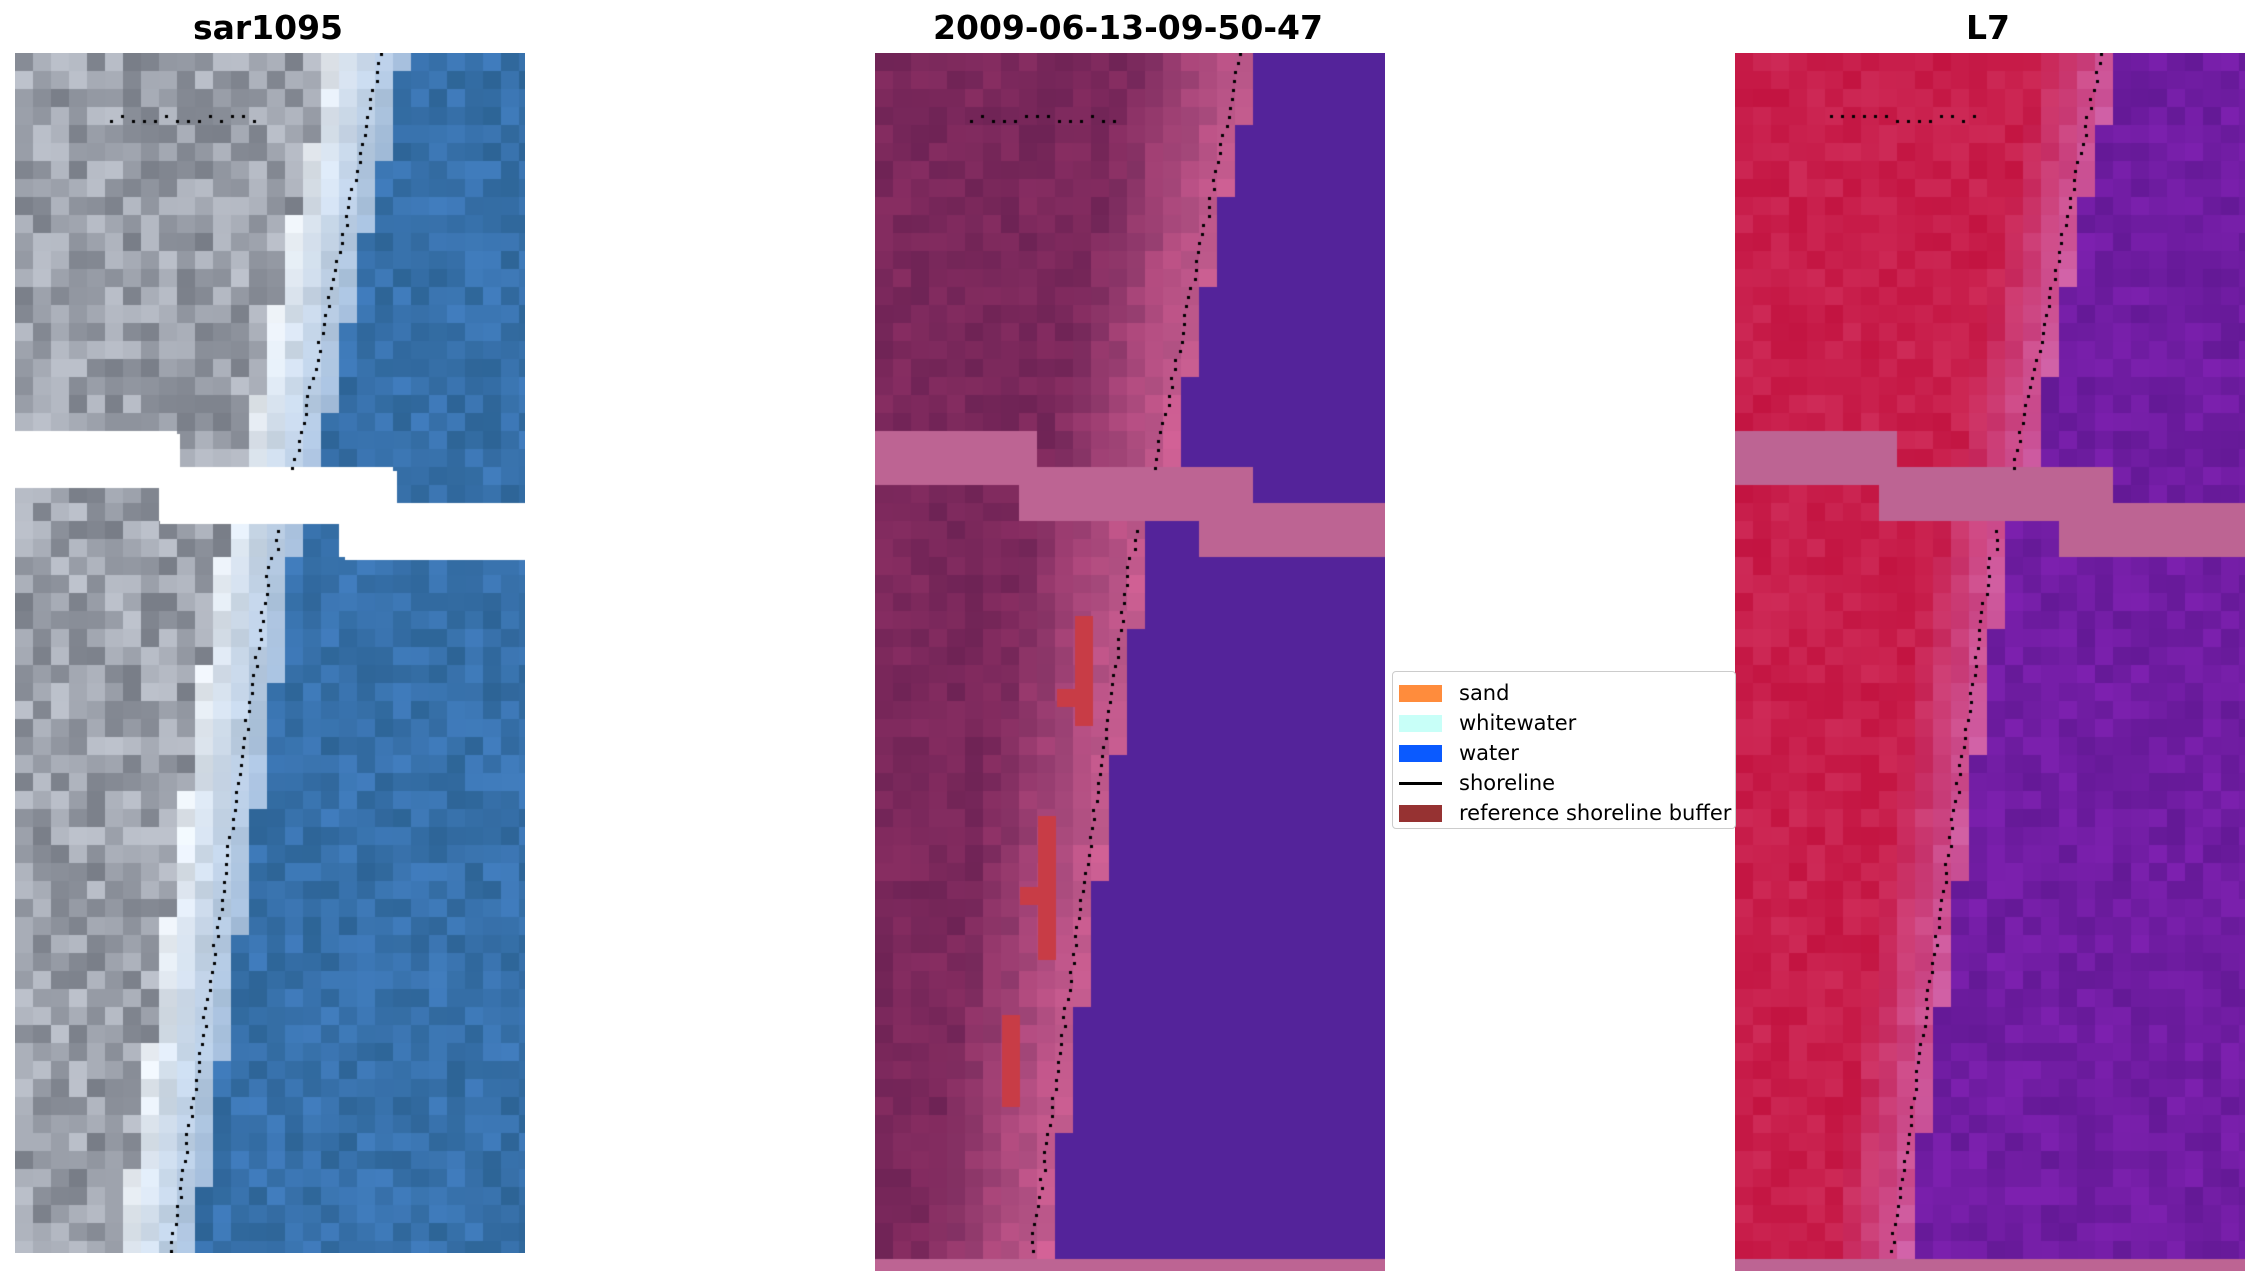  What do you see at coordinates (1454, 693) in the screenshot?
I see `legend-item-sand: sand` at bounding box center [1454, 693].